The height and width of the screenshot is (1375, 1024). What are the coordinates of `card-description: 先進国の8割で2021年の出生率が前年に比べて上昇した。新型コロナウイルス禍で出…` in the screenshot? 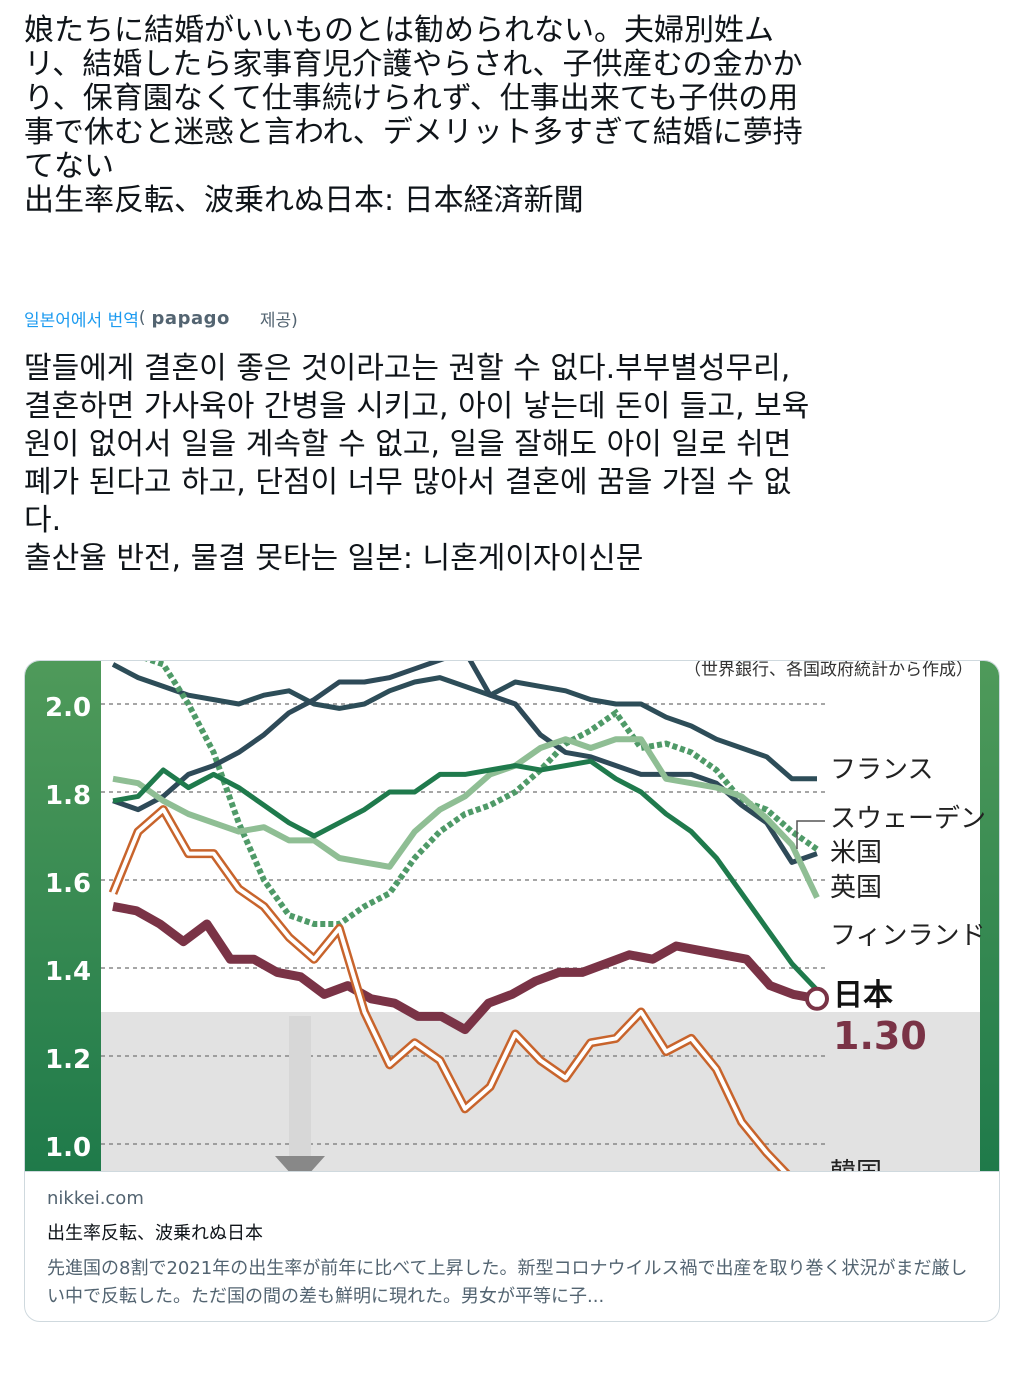 It's located at (507, 1282).